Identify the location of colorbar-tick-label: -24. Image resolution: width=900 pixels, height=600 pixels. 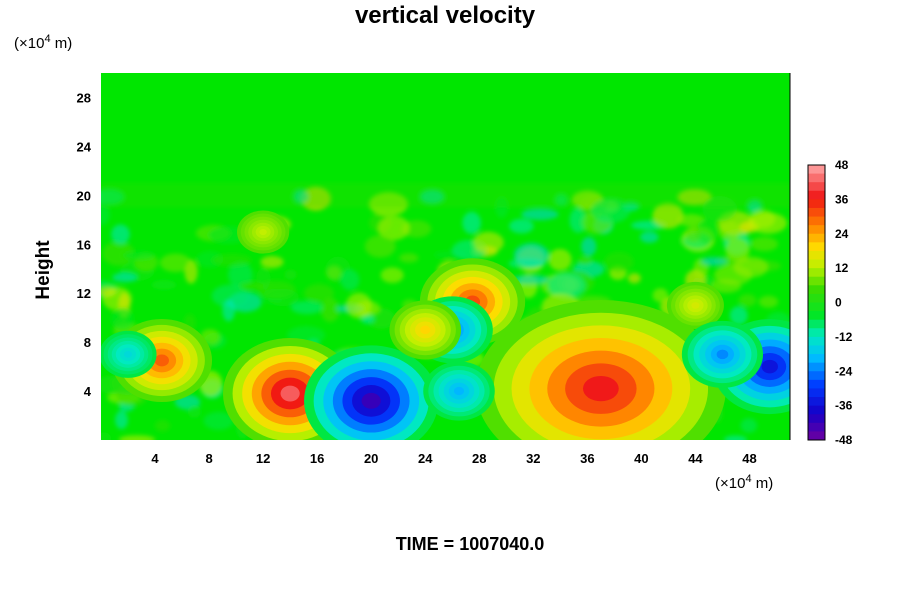
(844, 371).